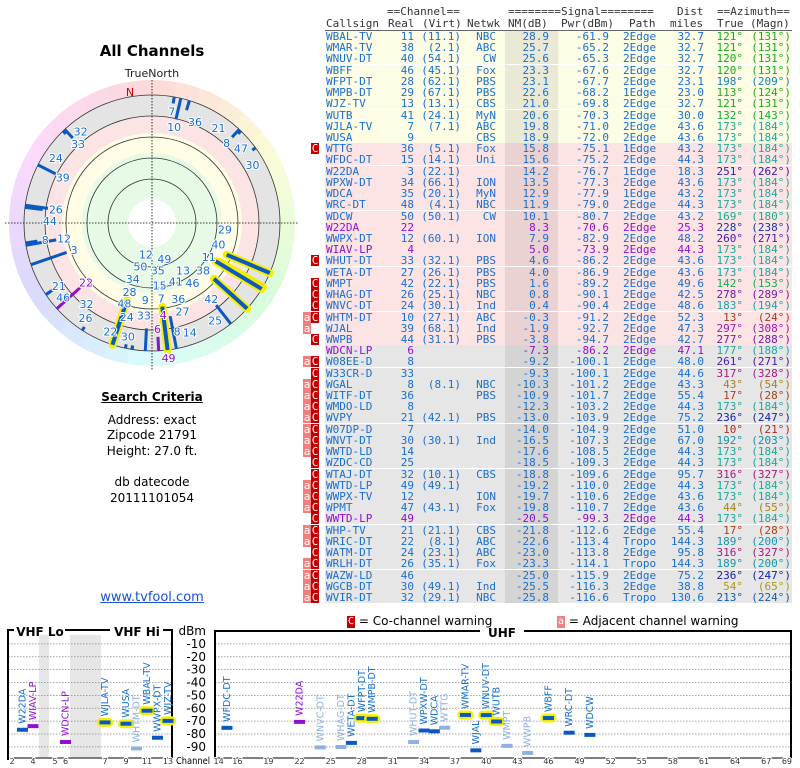 The height and width of the screenshot is (768, 800). I want to click on tvfool-link: www.tvfool.com, so click(152, 597).